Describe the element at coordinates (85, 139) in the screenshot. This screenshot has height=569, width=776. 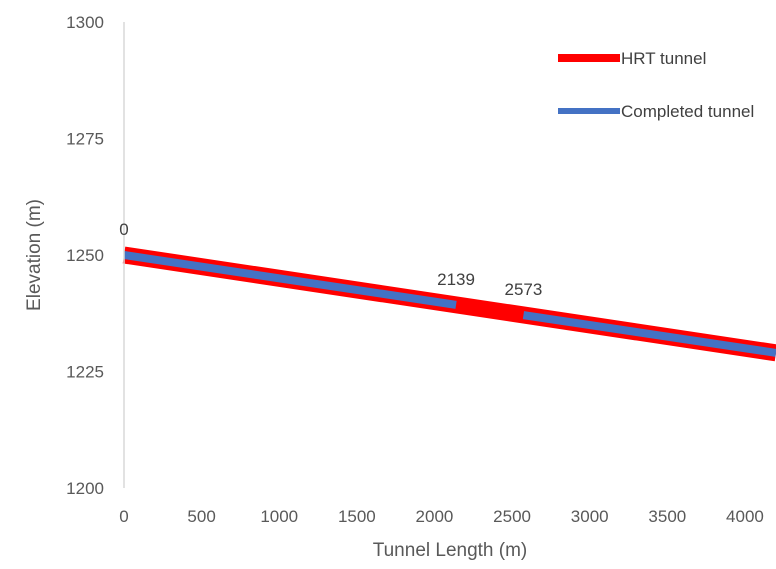
I see `y-tick-label: 1275` at that location.